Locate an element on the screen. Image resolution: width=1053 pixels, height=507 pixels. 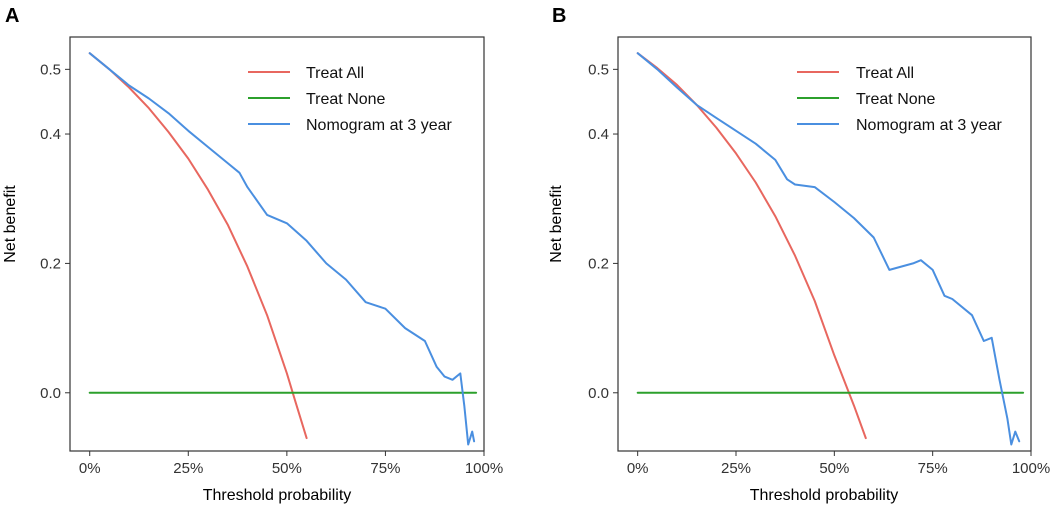
panel-b-y-tick-label: 0.2 is located at coordinates (598, 263).